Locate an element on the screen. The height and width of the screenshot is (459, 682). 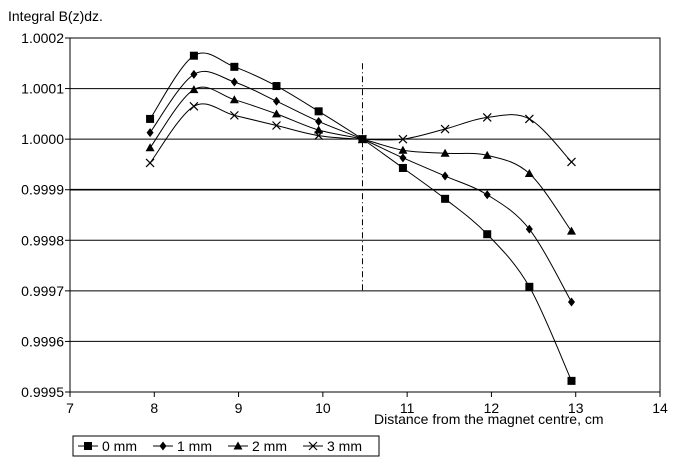
y-axis-title: Integral B(z)dz. is located at coordinates (55, 16).